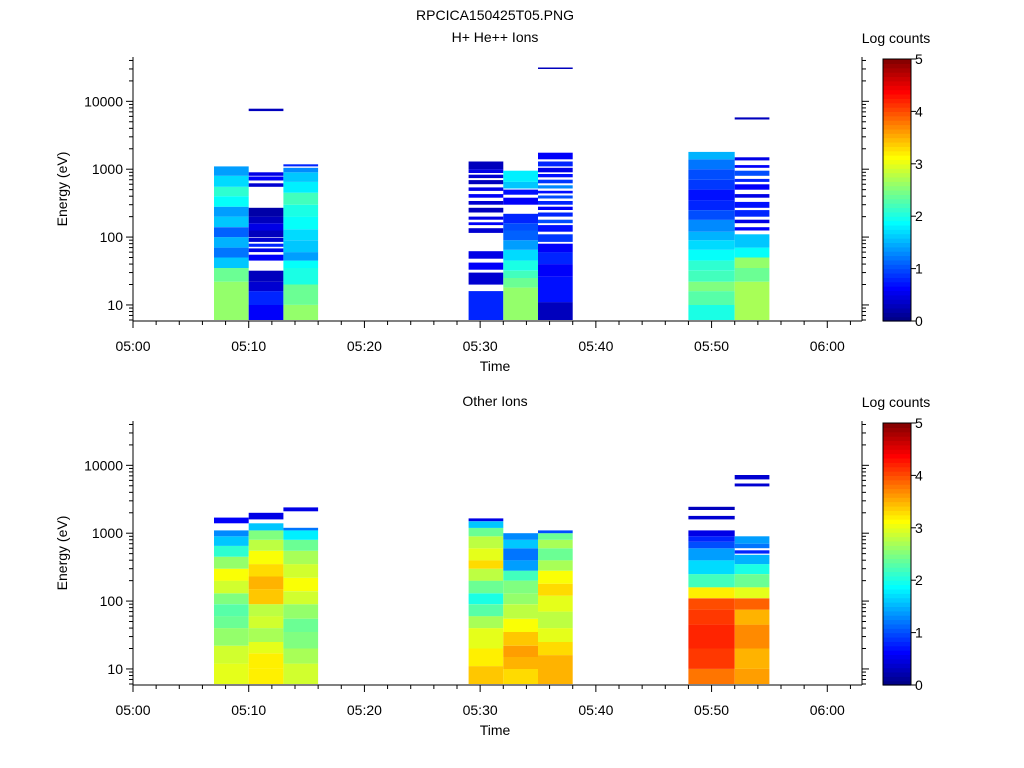 The image size is (1024, 768). I want to click on y-axis-label: Energy (eV), so click(62, 189).